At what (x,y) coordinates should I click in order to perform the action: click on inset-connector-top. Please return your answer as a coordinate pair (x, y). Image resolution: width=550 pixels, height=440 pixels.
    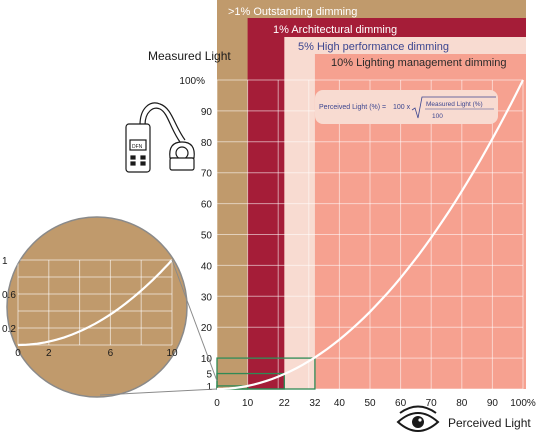
    Looking at the image, I should click on (194, 320).